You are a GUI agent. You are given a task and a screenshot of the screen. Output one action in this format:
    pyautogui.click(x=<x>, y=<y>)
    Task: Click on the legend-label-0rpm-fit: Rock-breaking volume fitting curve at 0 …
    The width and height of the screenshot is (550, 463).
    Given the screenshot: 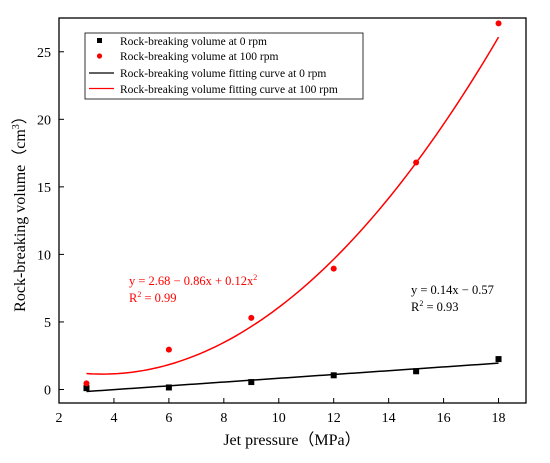 What is the action you would take?
    pyautogui.click(x=223, y=74)
    